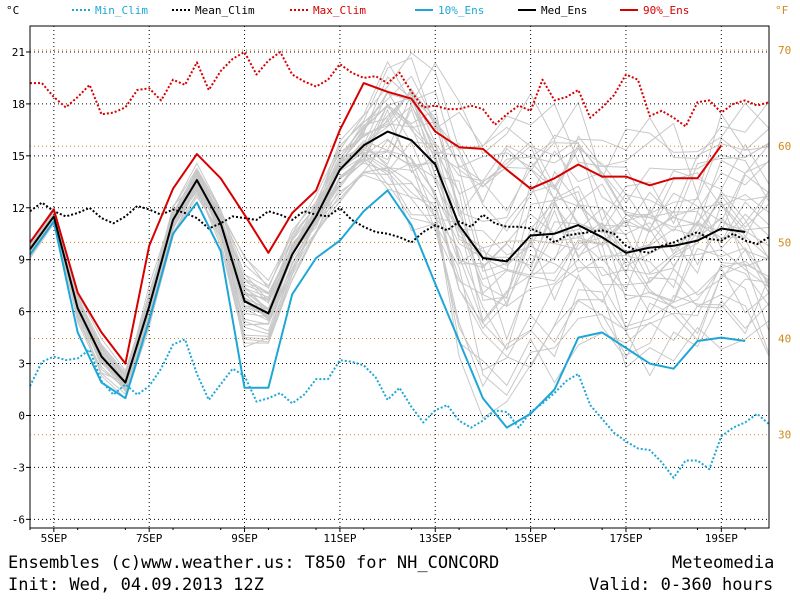 Image resolution: width=800 pixels, height=600 pixels. Describe the element at coordinates (136, 585) in the screenshot. I see `footer-init: Init: Wed, 04.09.2013 12Z` at that location.